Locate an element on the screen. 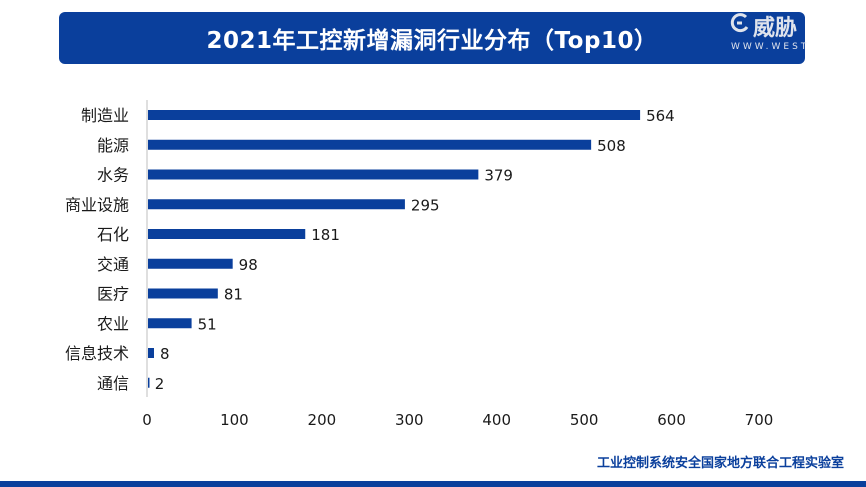 This screenshot has height=487, width=866. category-label: 交通 is located at coordinates (113, 264).